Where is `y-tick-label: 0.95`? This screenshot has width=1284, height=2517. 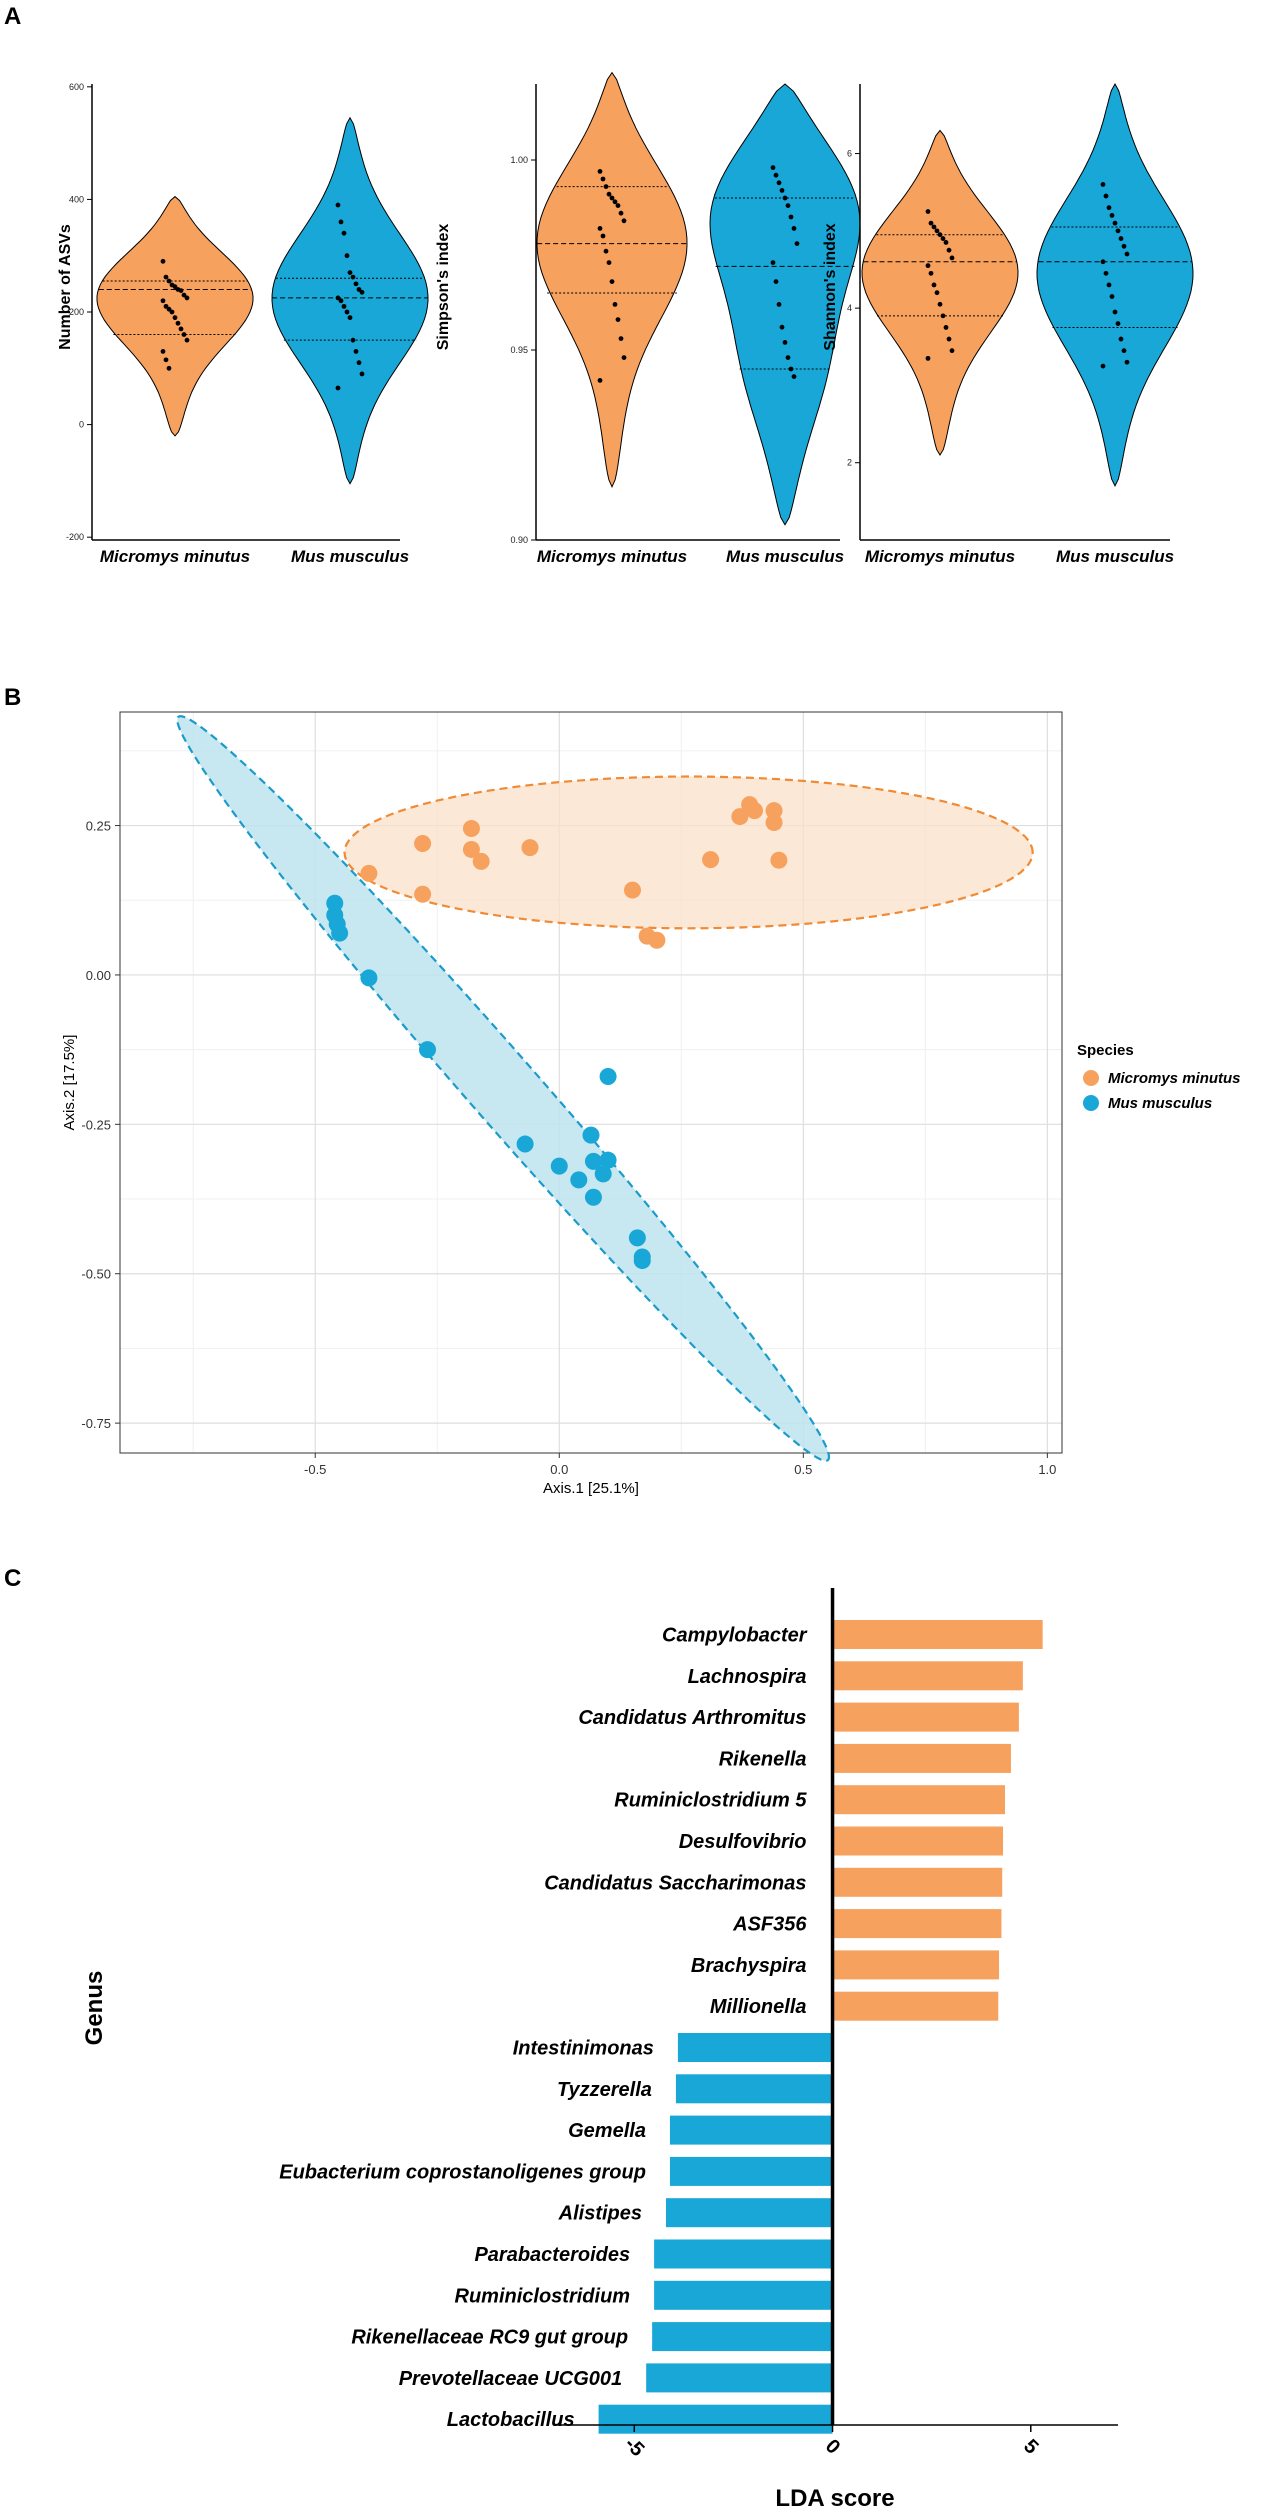 y-tick-label: 0.95 is located at coordinates (519, 350).